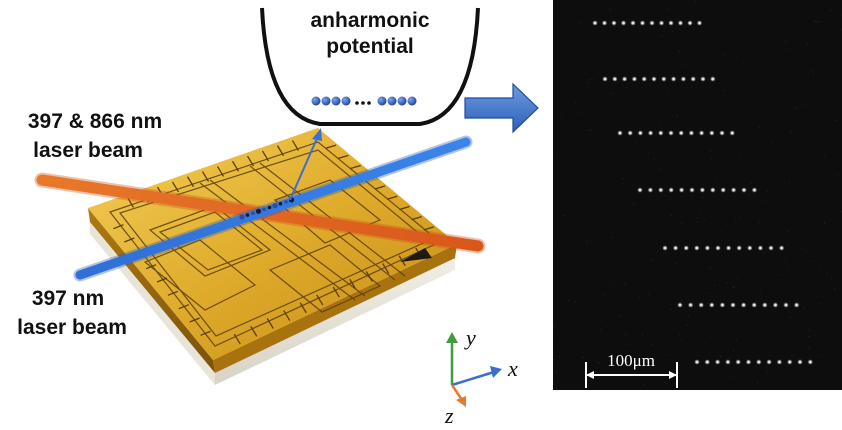  I want to click on chip-side-front, so click(151, 290).